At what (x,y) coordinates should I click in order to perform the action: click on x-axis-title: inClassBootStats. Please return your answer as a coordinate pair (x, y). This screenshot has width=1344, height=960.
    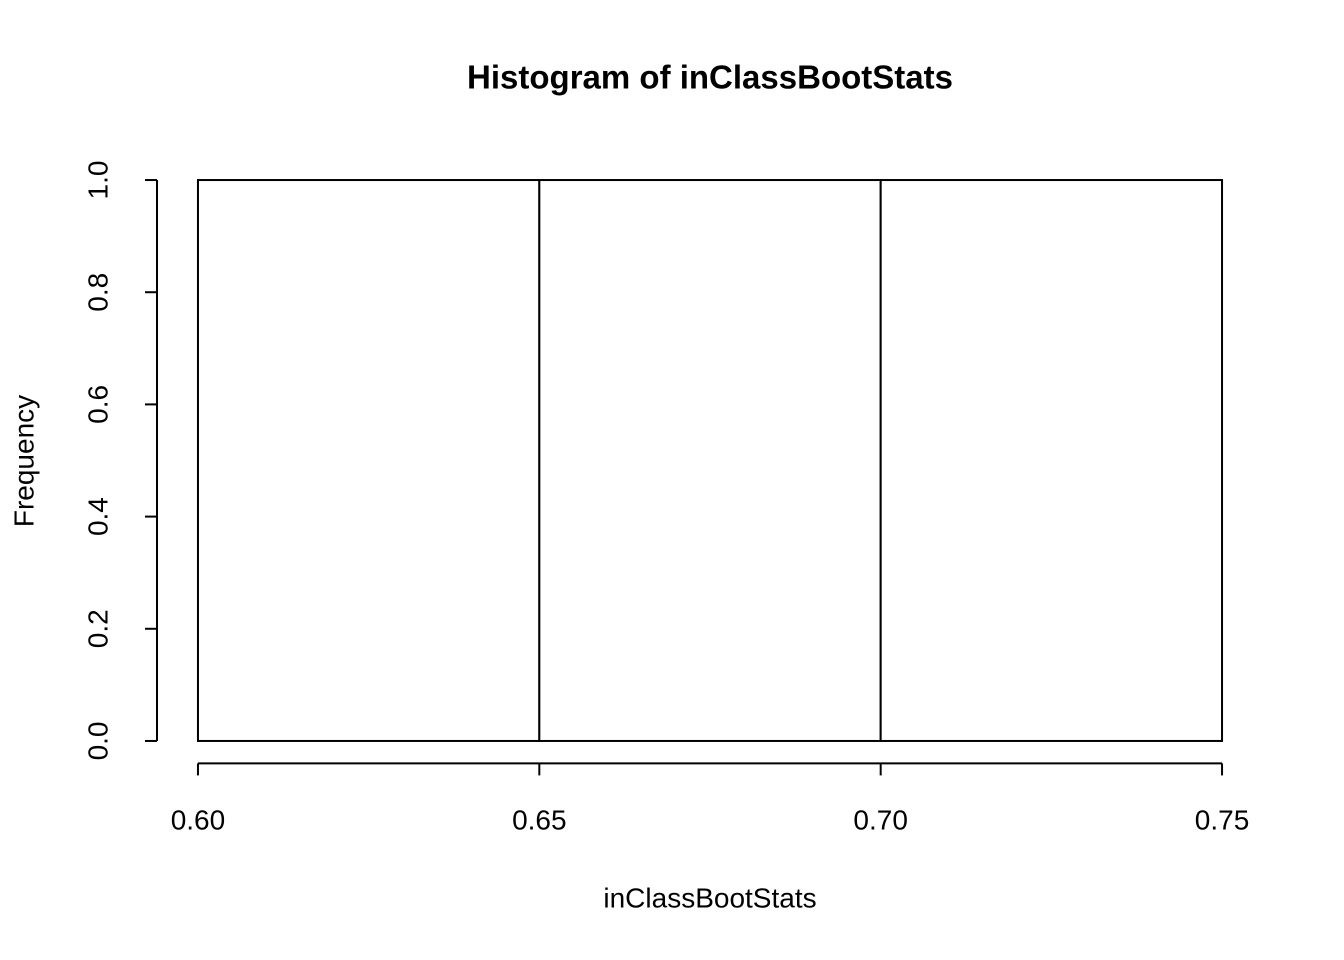
    Looking at the image, I should click on (709, 897).